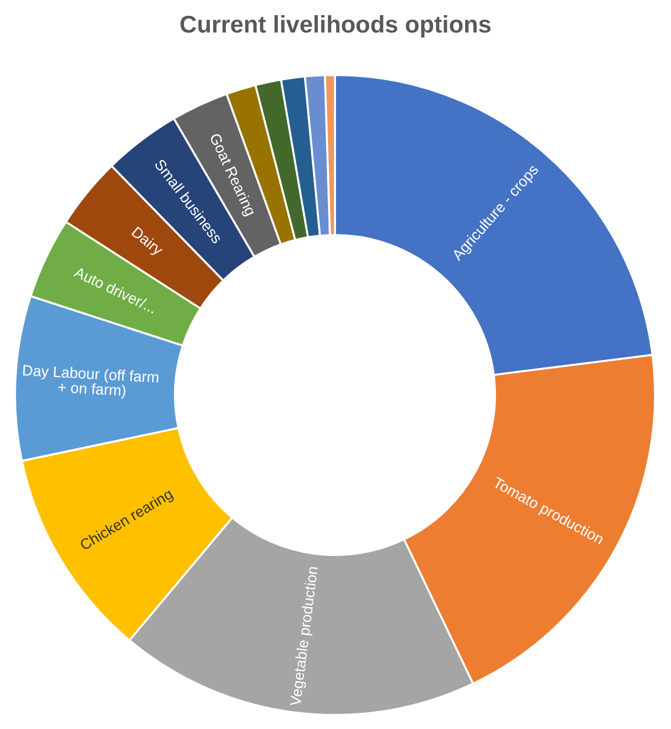 This screenshot has height=729, width=671. I want to click on chart-title: Current livelihoods options, so click(335, 25).